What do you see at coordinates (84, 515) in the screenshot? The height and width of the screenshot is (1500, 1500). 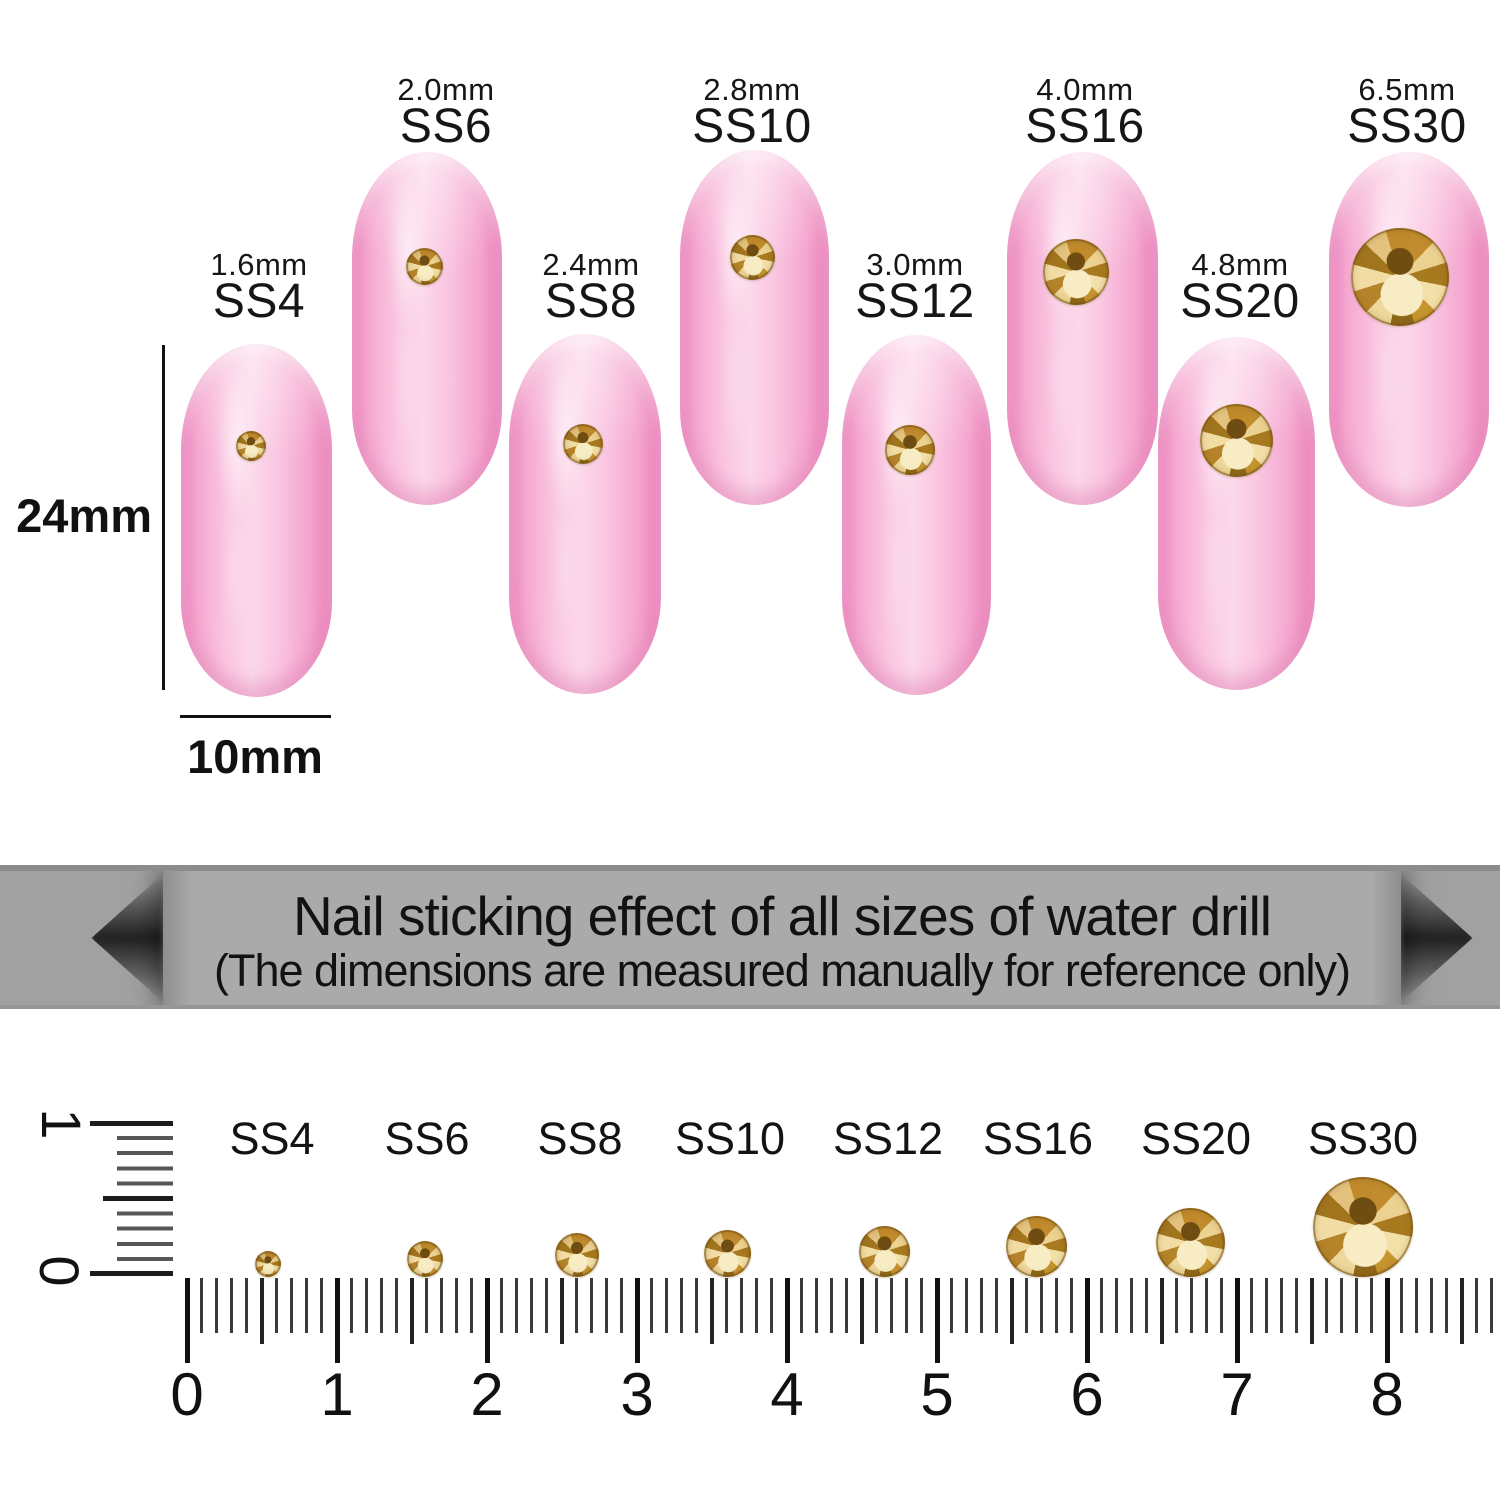 I see `label-nail-length: 24mm` at bounding box center [84, 515].